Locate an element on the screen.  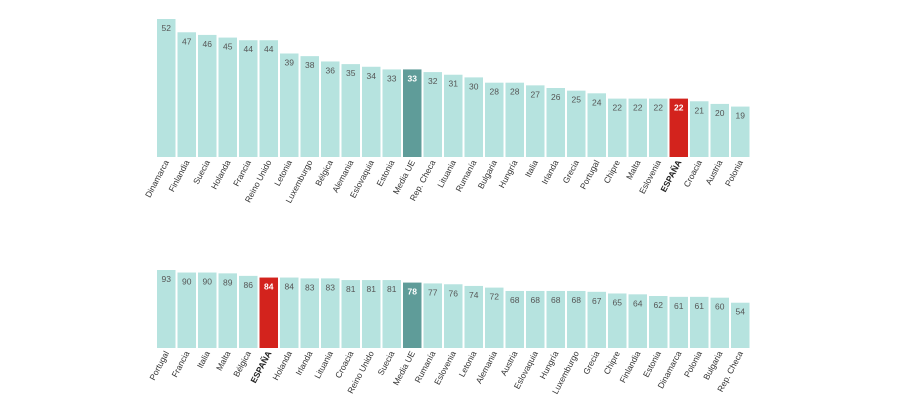
value-label-irlanda: 83 is located at coordinates (310, 287).